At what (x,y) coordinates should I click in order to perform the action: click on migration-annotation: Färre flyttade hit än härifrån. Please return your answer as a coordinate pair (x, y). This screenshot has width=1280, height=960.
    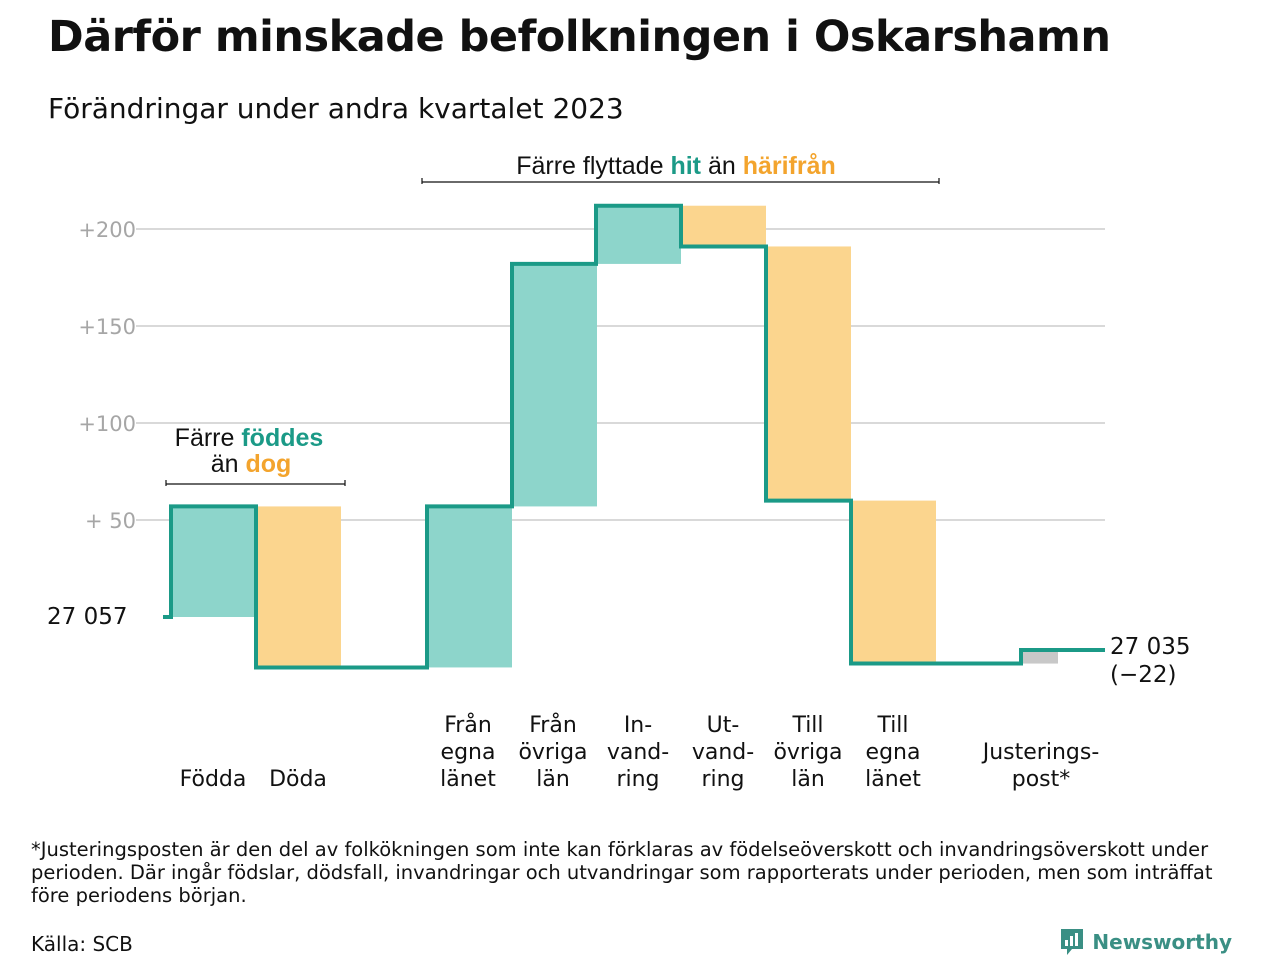
    Looking at the image, I should click on (680, 168).